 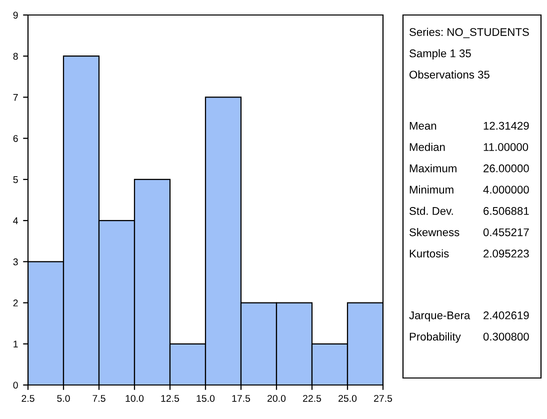 What do you see at coordinates (506, 190) in the screenshot?
I see `text: 4.000000` at bounding box center [506, 190].